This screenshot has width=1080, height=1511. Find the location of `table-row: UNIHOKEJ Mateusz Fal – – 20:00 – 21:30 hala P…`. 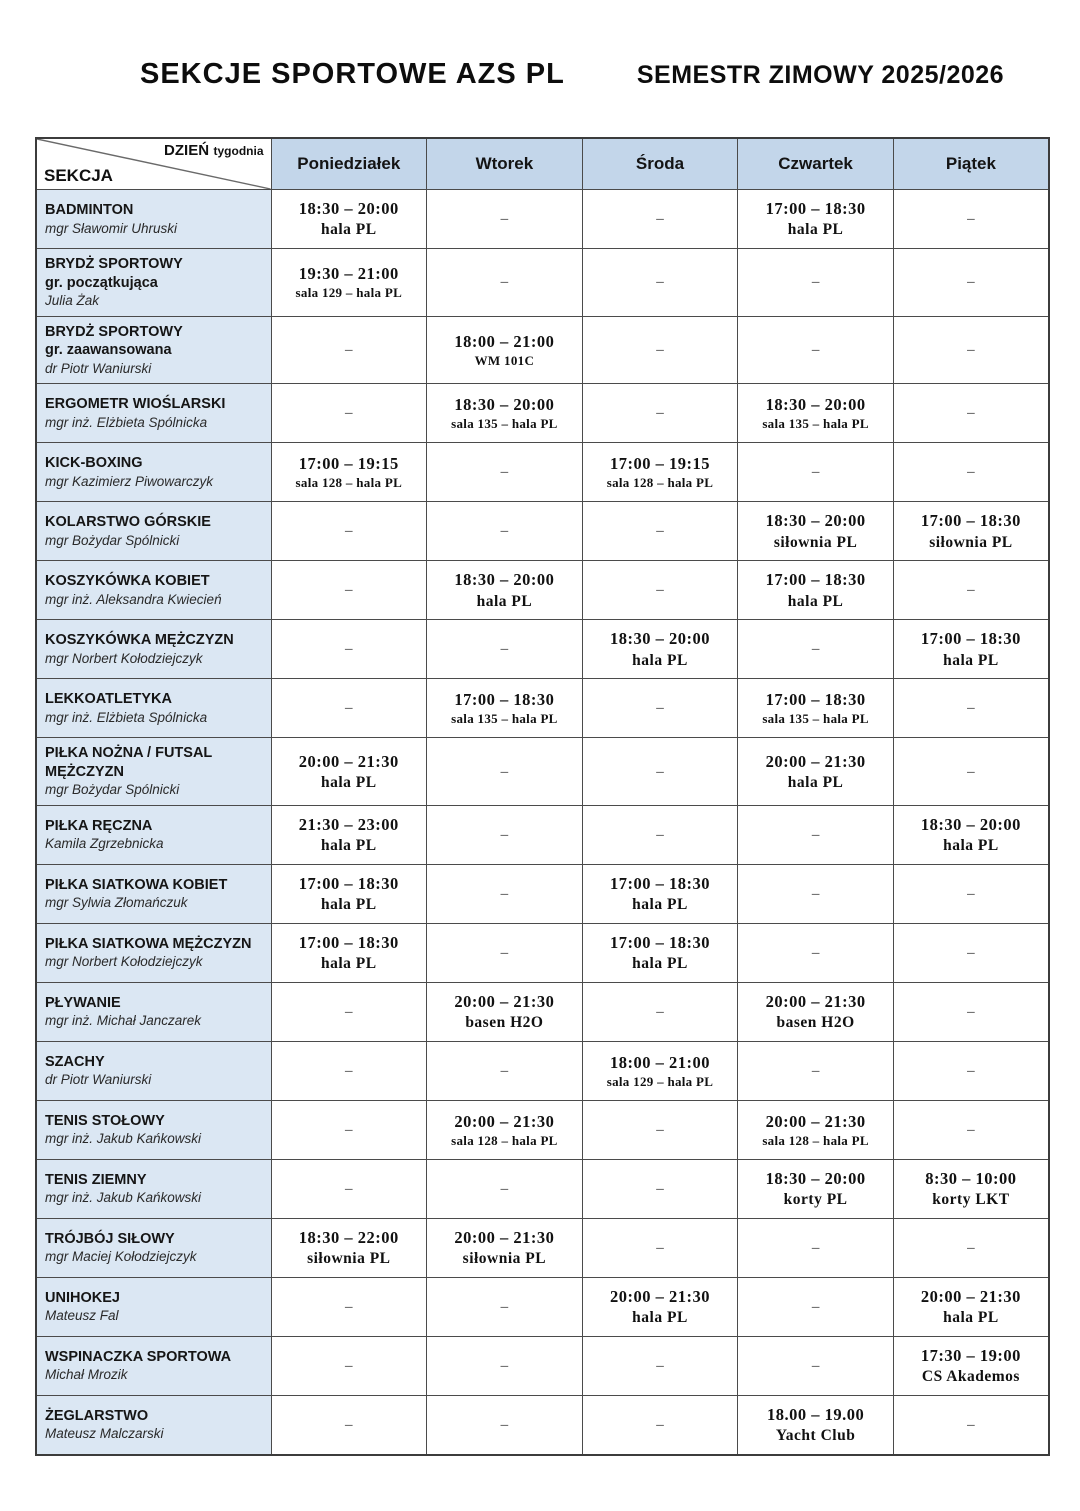

table-row: UNIHOKEJ Mateusz Fal – – 20:00 – 21:30 hala P… is located at coordinates (542, 1306).